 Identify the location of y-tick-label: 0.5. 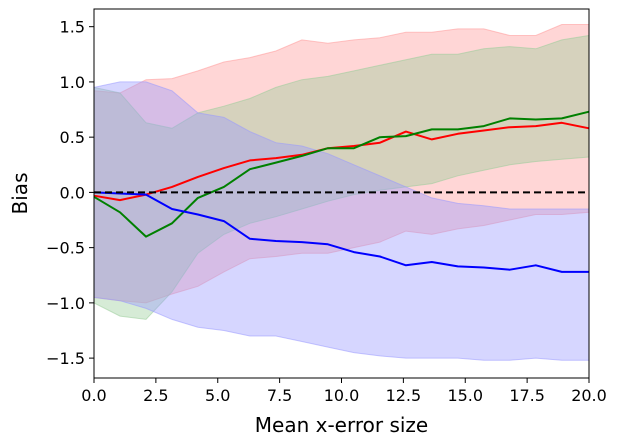
(72, 137).